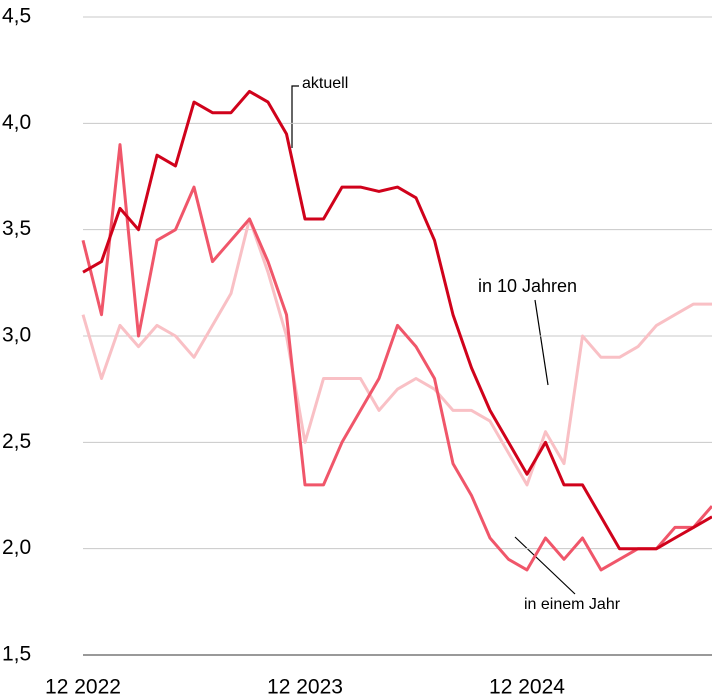 The height and width of the screenshot is (700, 712). I want to click on annotation: aktuell, so click(325, 83).